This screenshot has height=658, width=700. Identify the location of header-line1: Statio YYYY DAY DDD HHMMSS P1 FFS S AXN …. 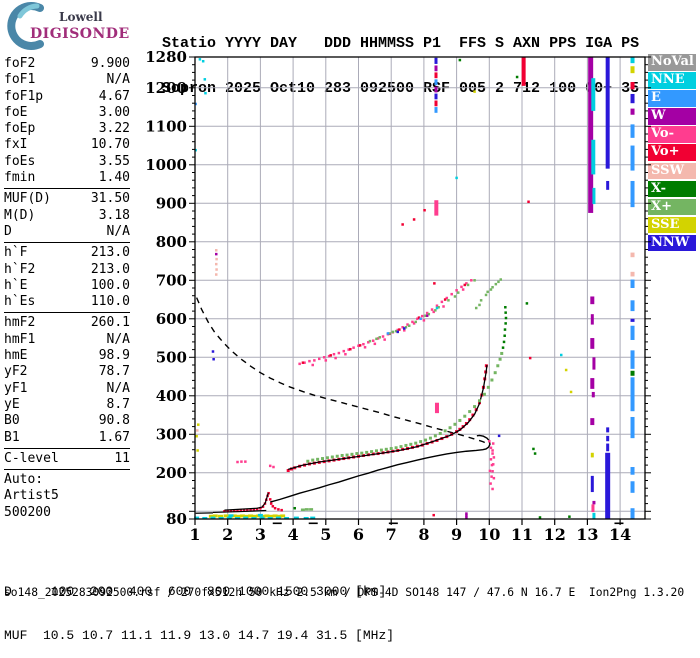
(401, 43).